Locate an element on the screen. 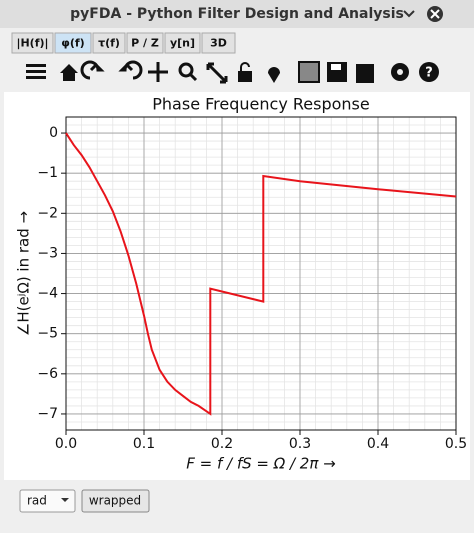 This screenshot has height=533, width=474. y-tick-label: −4 is located at coordinates (47, 294).